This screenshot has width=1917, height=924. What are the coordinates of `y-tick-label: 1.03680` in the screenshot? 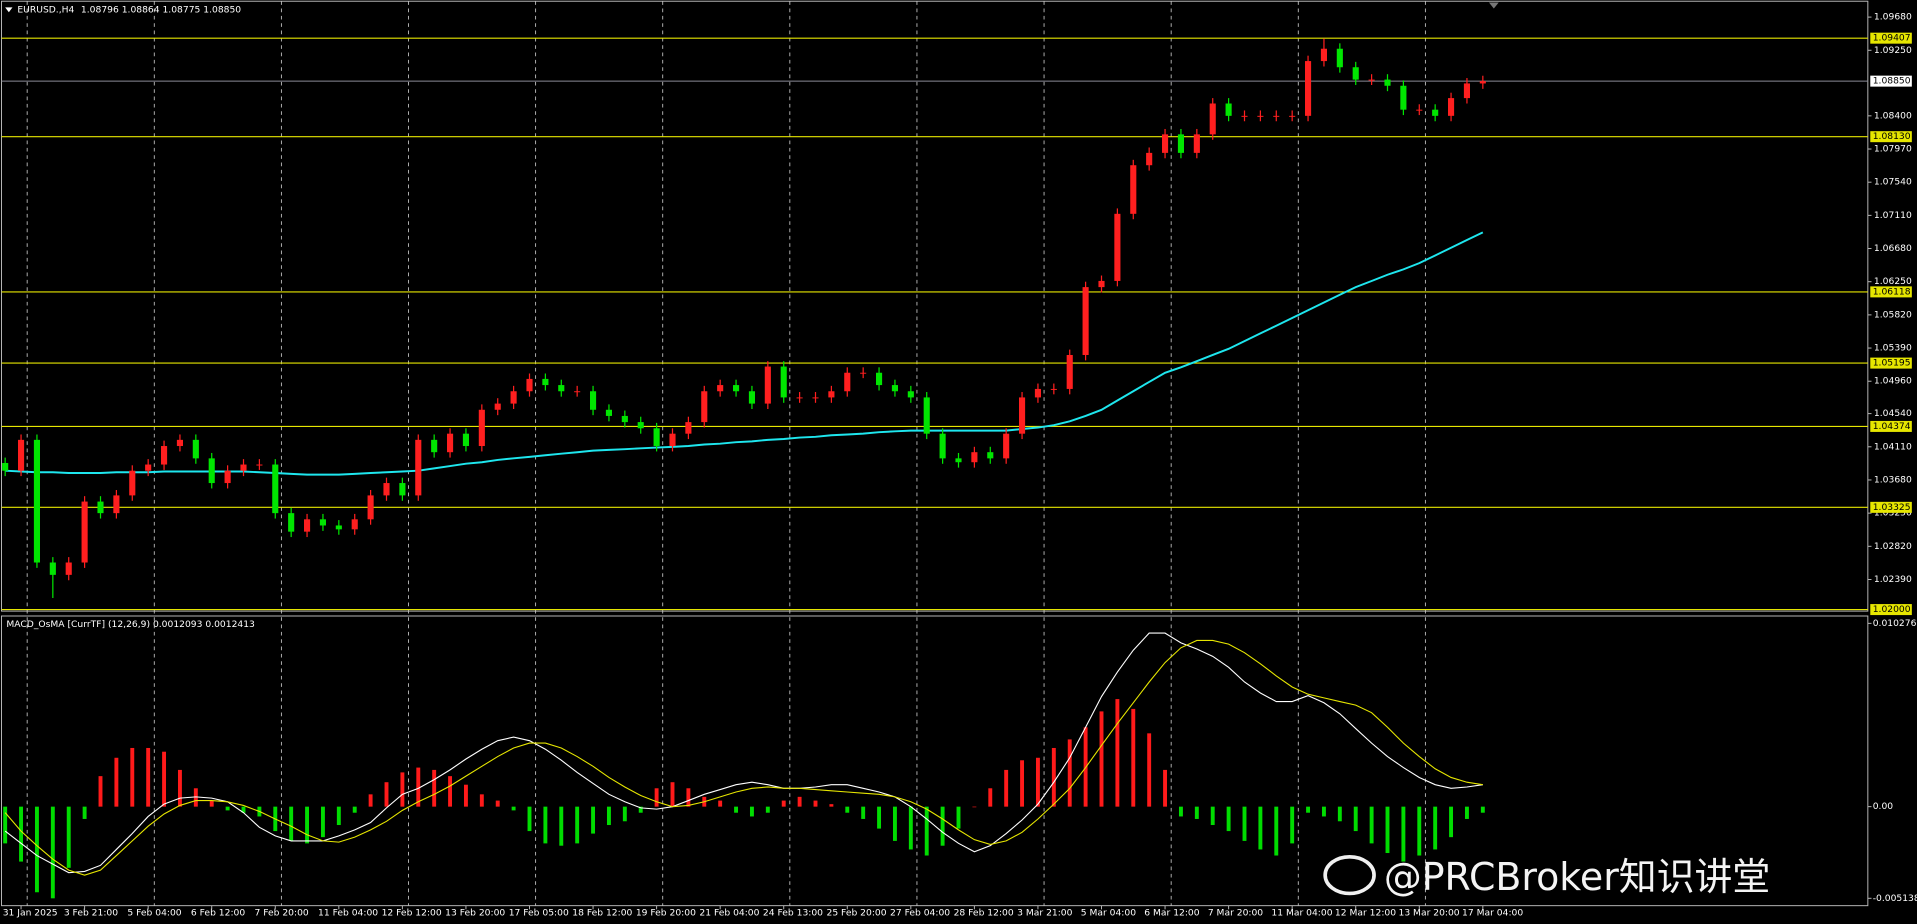 It's located at (1893, 479).